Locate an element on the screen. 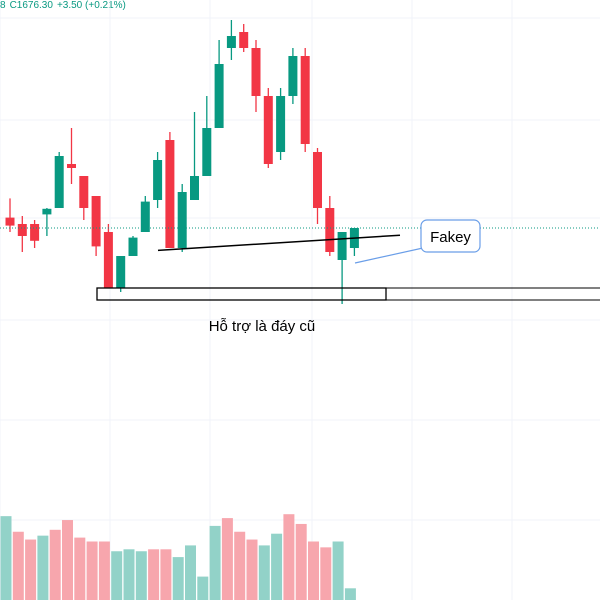  support-label: Hỗ trợ là đáy cũ is located at coordinates (262, 326).